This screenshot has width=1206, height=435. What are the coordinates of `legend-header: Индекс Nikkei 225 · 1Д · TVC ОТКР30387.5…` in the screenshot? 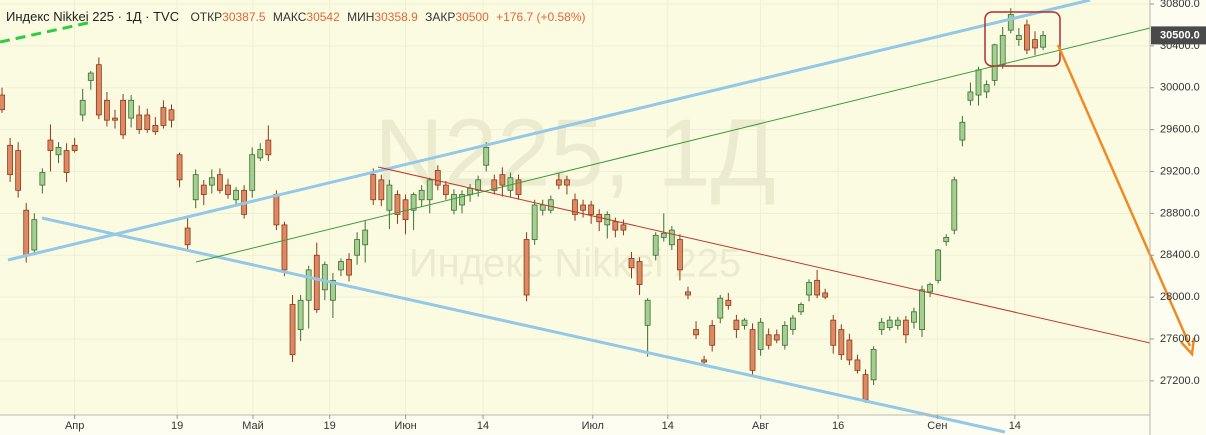 It's located at (298, 16).